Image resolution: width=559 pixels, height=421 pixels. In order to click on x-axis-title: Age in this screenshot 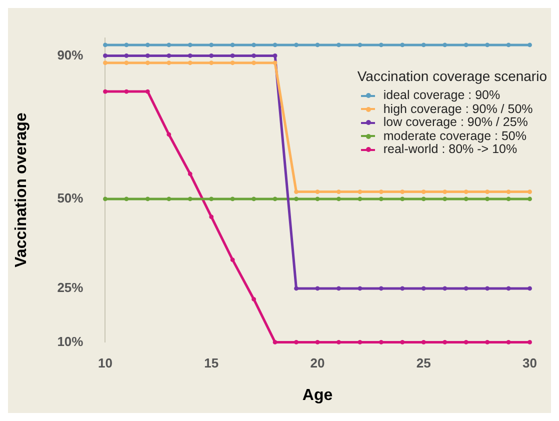, I will do `click(317, 395)`.